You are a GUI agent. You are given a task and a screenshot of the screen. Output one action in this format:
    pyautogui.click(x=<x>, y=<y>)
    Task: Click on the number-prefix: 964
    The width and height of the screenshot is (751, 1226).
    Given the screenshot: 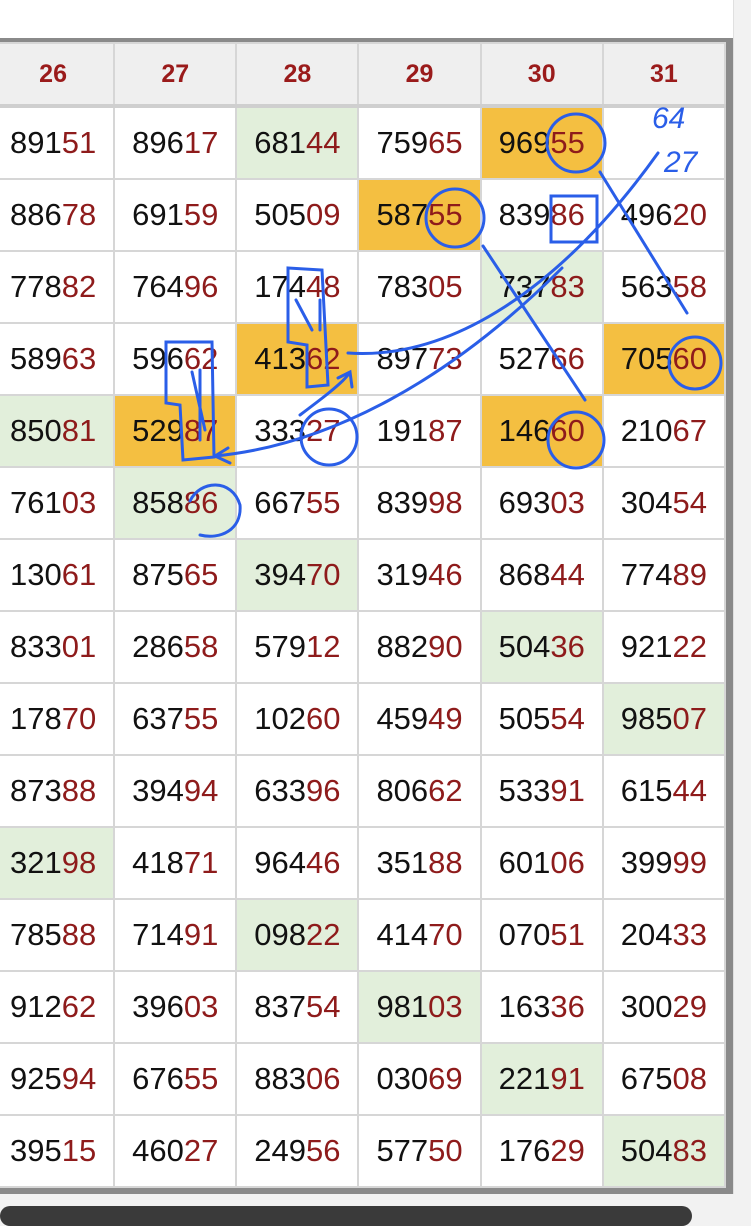 What is the action you would take?
    pyautogui.click(x=280, y=862)
    